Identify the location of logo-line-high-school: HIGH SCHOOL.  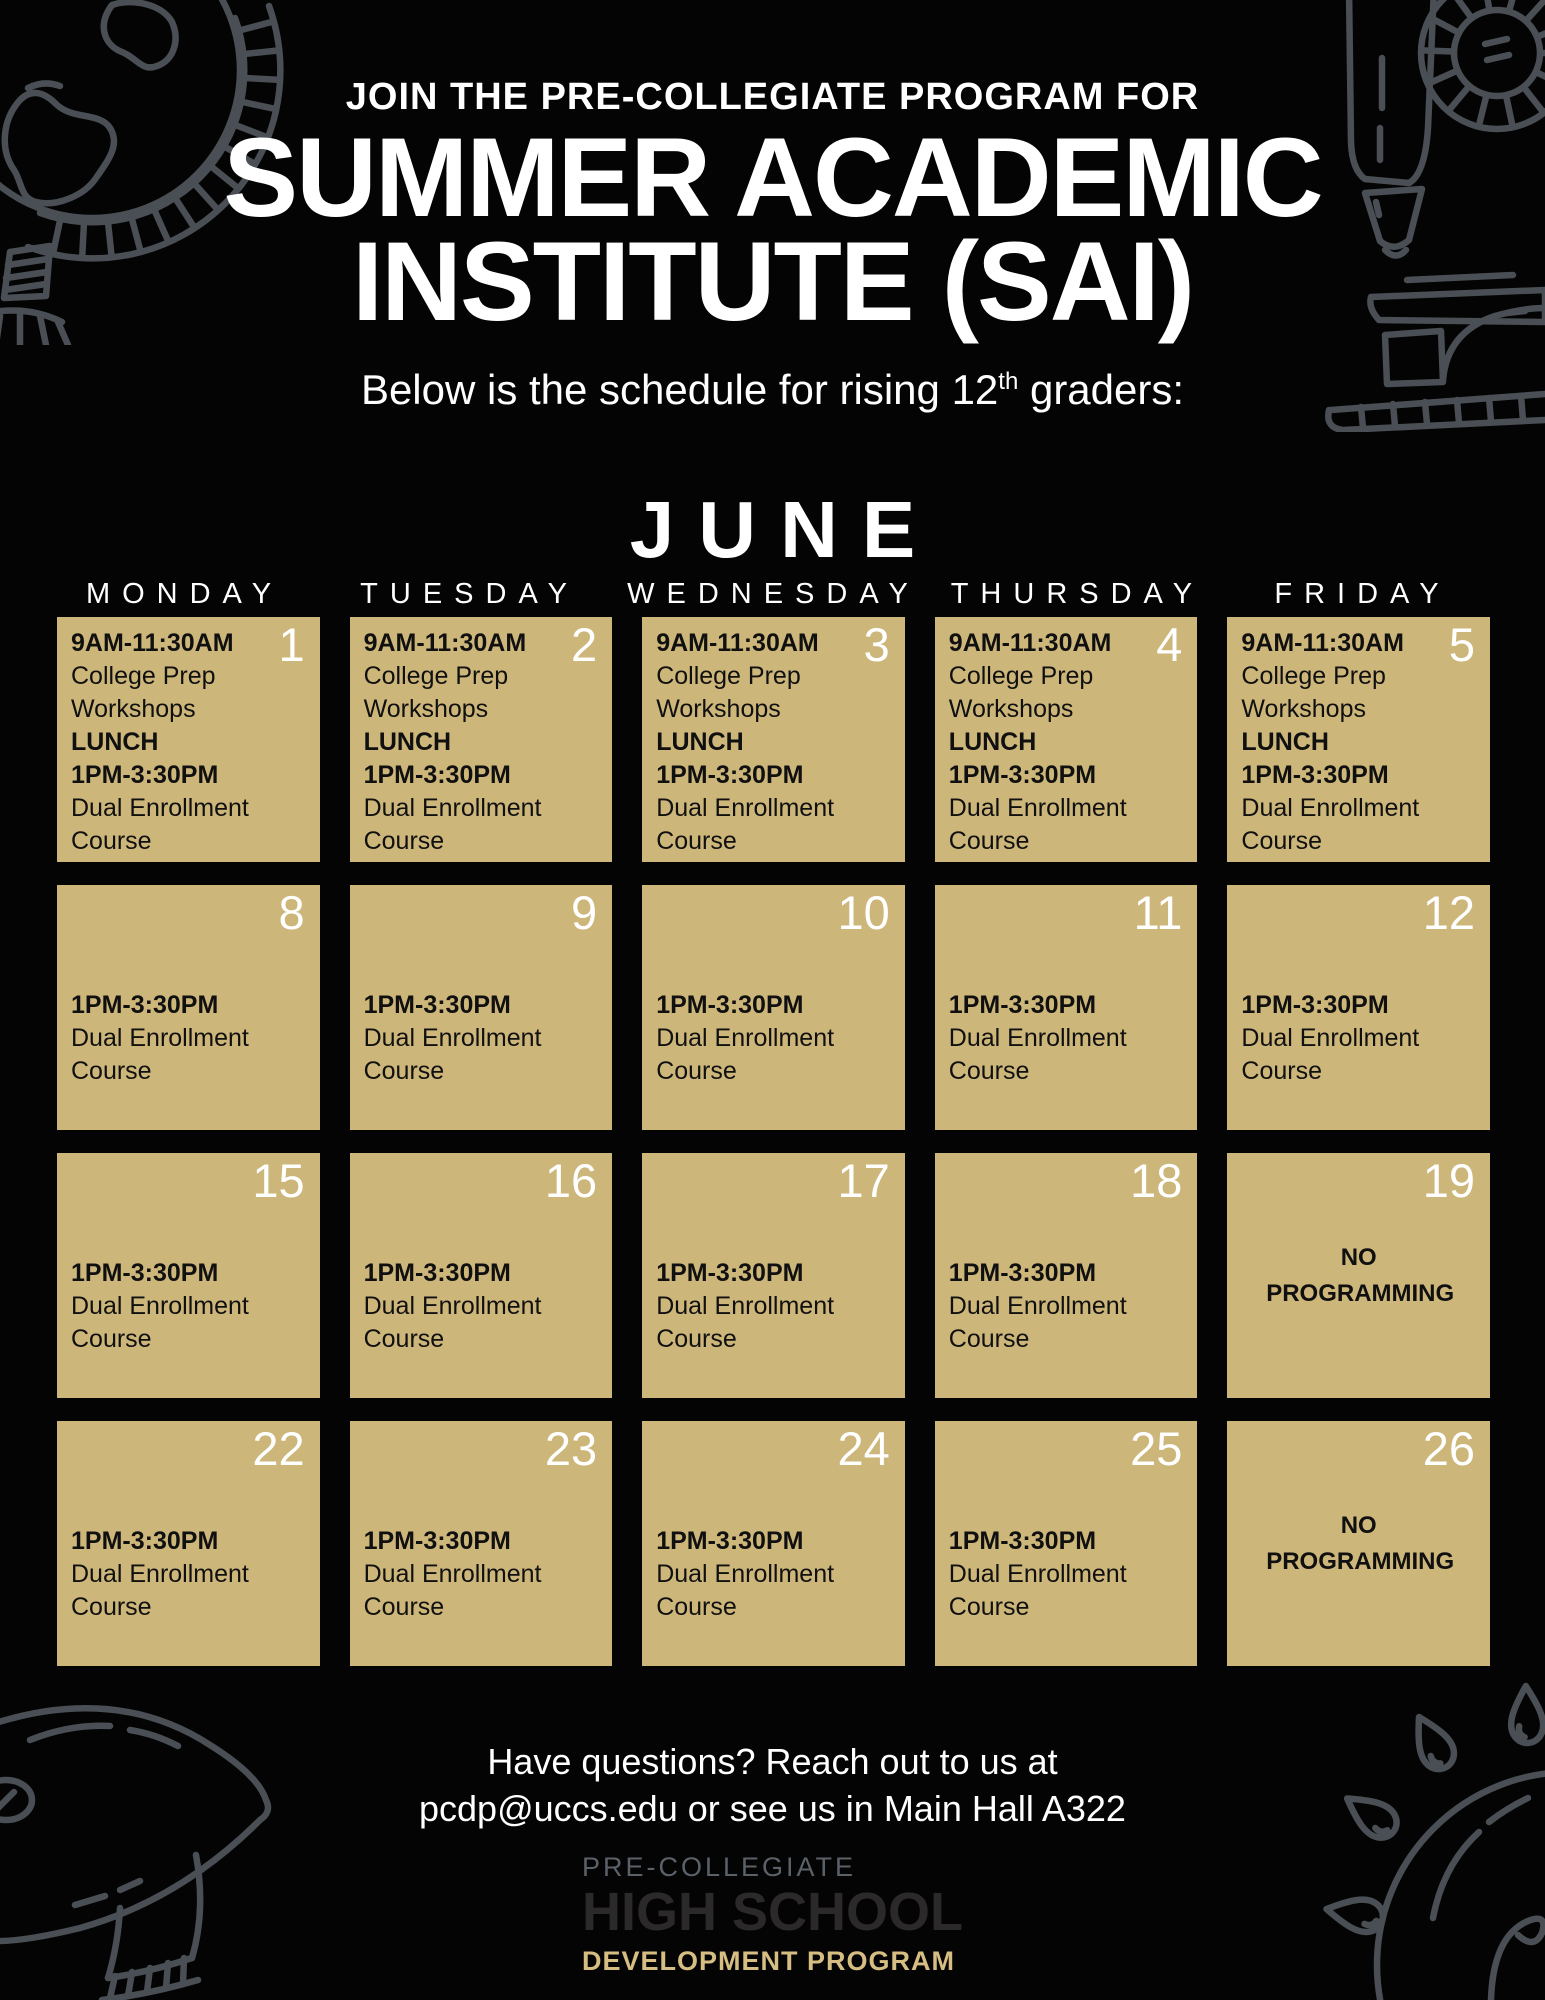
(772, 1912).